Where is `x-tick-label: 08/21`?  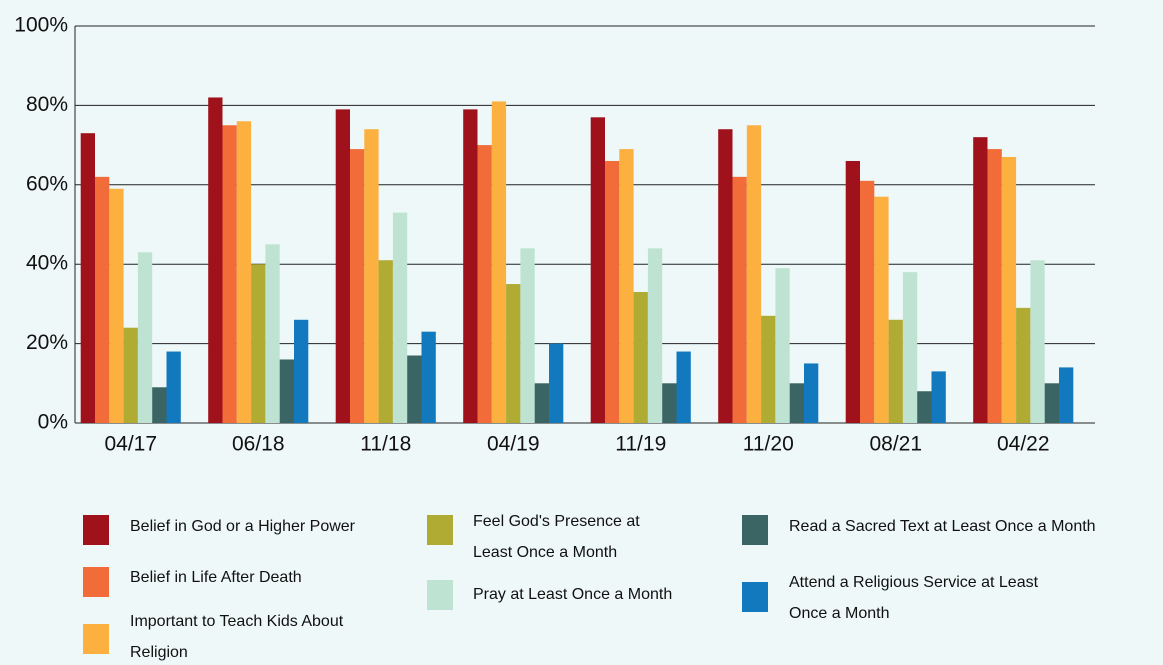
x-tick-label: 08/21 is located at coordinates (895, 444).